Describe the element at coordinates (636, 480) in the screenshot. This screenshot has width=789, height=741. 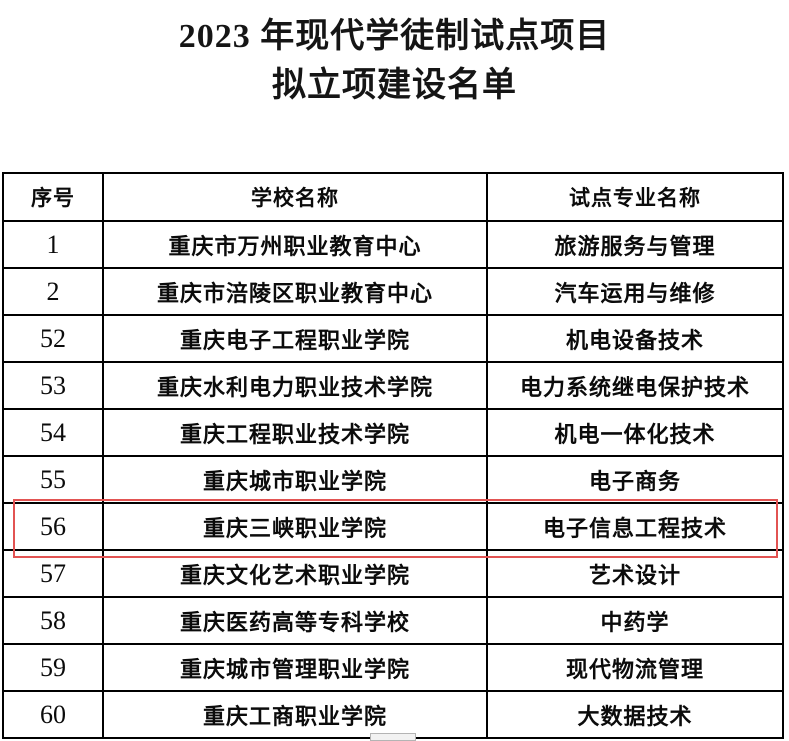
I see `cell-major: 电子商务` at that location.